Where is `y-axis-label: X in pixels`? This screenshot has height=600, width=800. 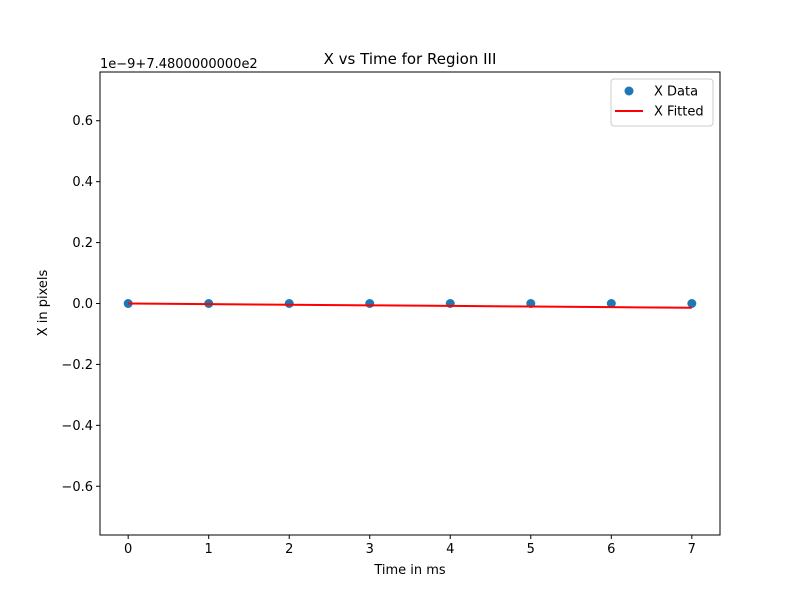 y-axis-label: X in pixels is located at coordinates (43, 302).